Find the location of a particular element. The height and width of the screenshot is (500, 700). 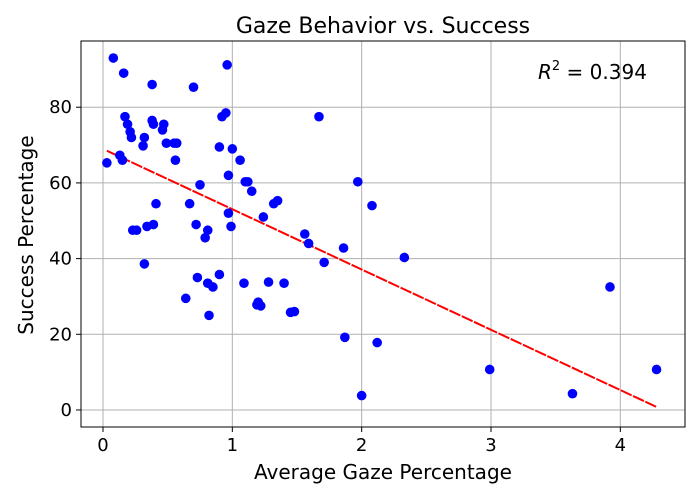

y-axis-label: Success Percentage is located at coordinates (26, 234).